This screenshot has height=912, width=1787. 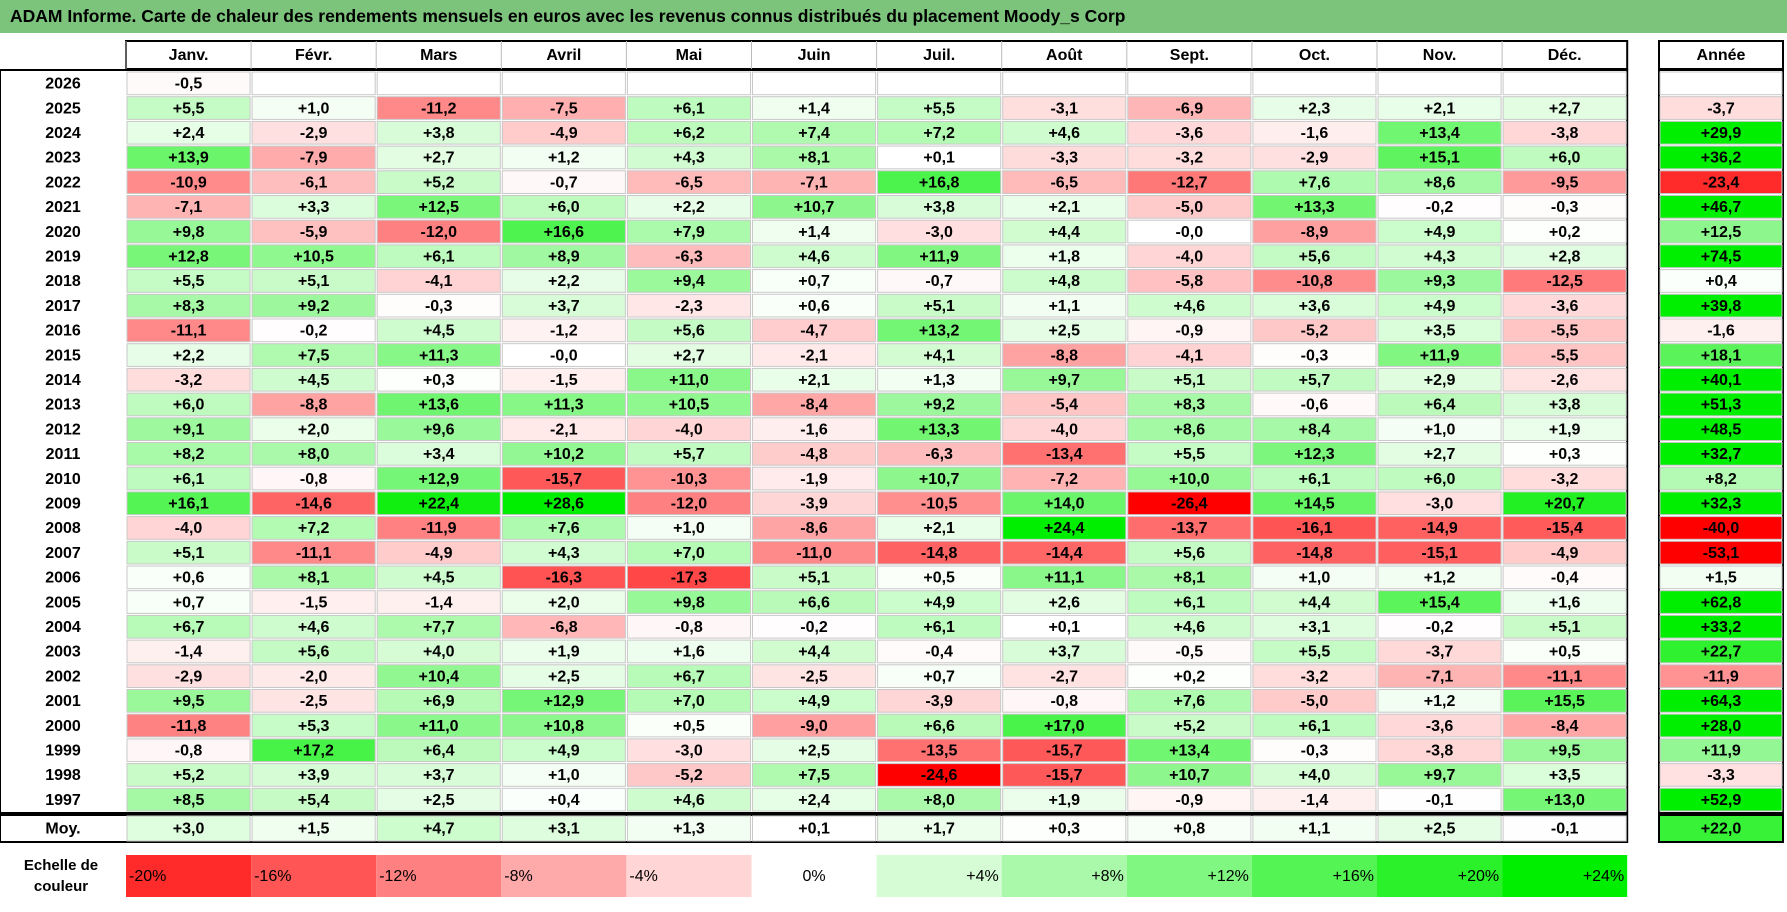 What do you see at coordinates (814, 800) in the screenshot?
I see `cell-value: +2,4` at bounding box center [814, 800].